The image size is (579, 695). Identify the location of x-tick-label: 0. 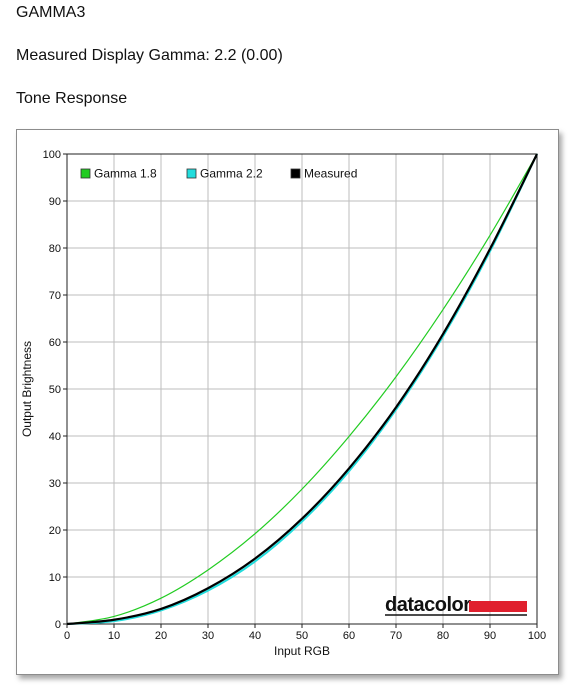
(67, 636).